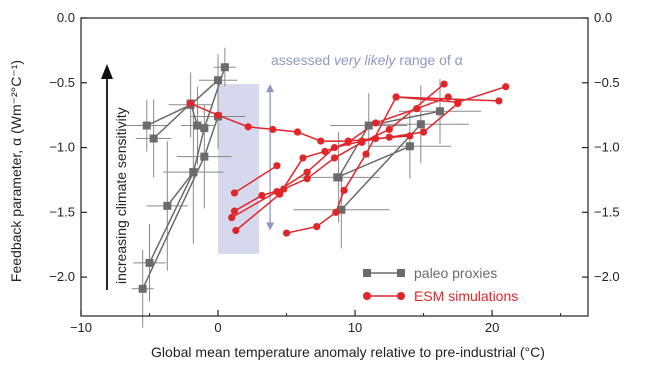  I want to click on x-tick-label: −10, so click(81, 327).